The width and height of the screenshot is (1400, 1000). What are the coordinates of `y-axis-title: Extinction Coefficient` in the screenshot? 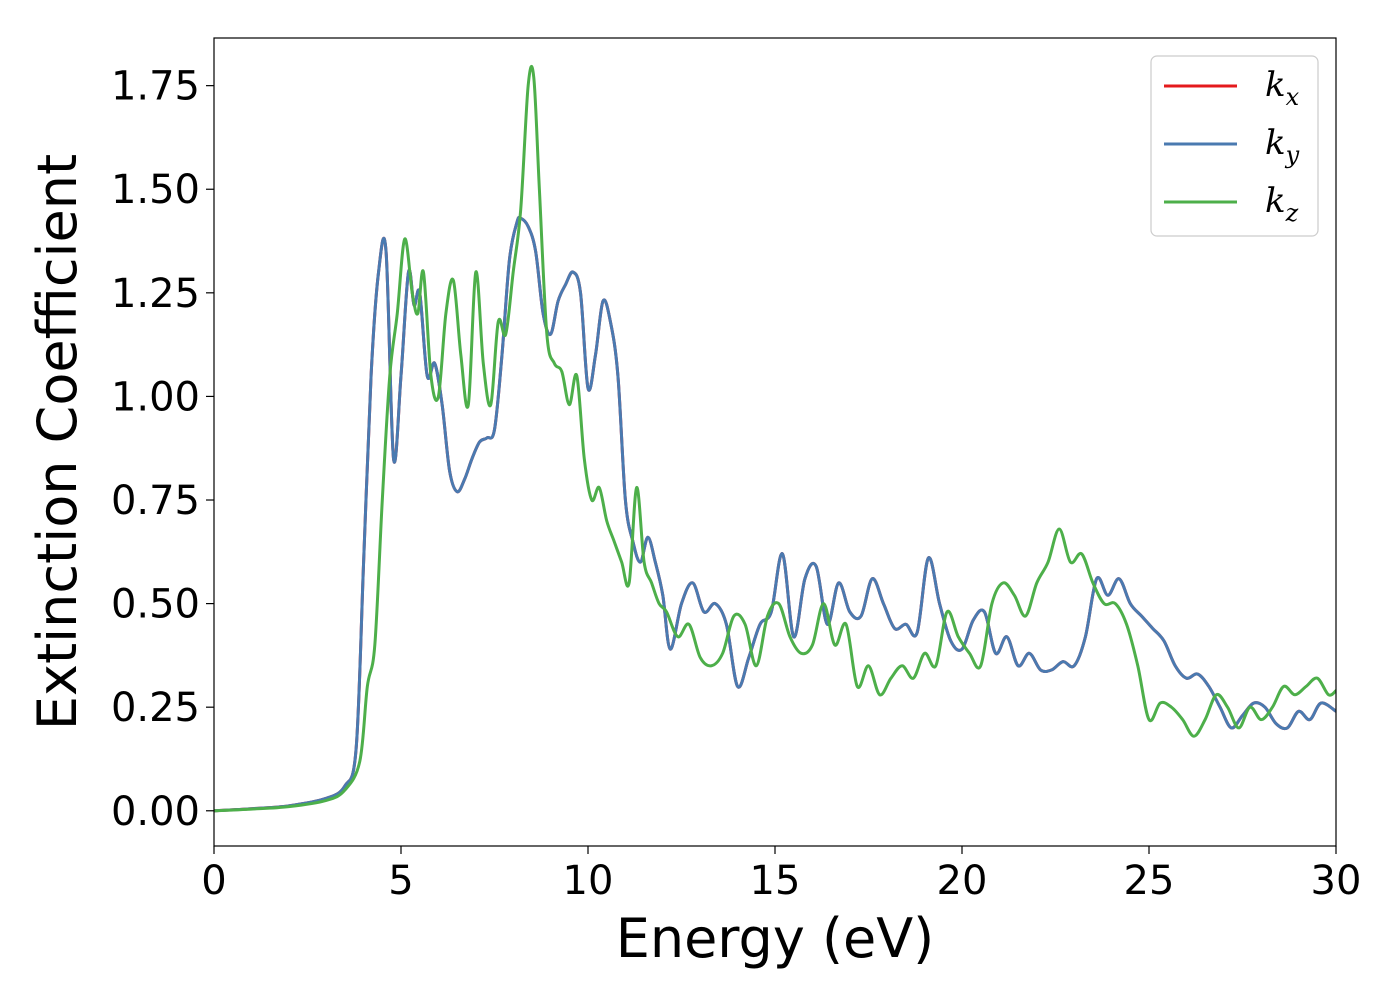 It's located at (57, 442).